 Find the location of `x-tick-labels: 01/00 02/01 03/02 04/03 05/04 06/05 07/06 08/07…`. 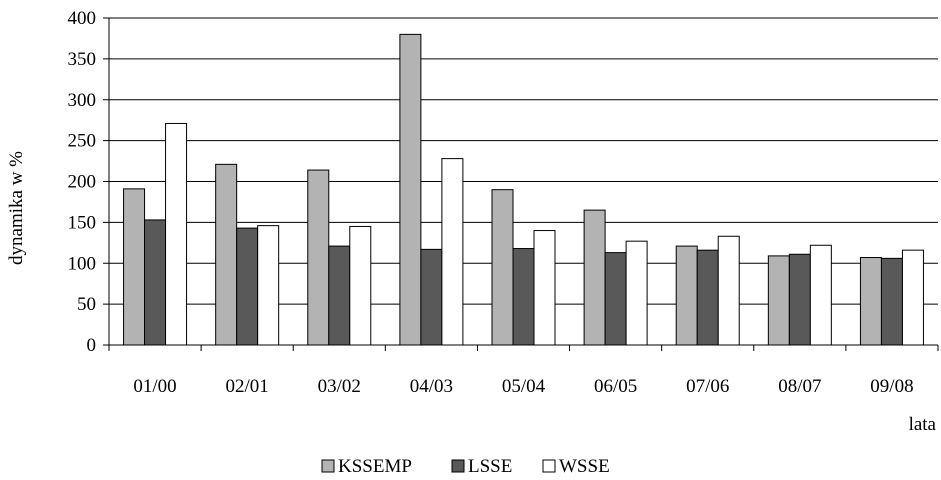

x-tick-labels: 01/00 02/01 03/02 04/03 05/04 06/05 07/06 08/07… is located at coordinates (523, 386).